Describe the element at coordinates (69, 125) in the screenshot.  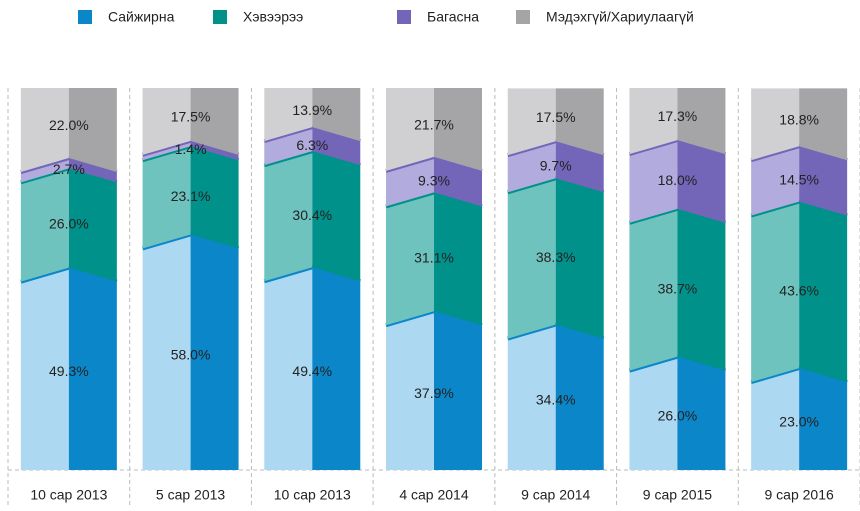
I see `value-label: 22.0%` at that location.